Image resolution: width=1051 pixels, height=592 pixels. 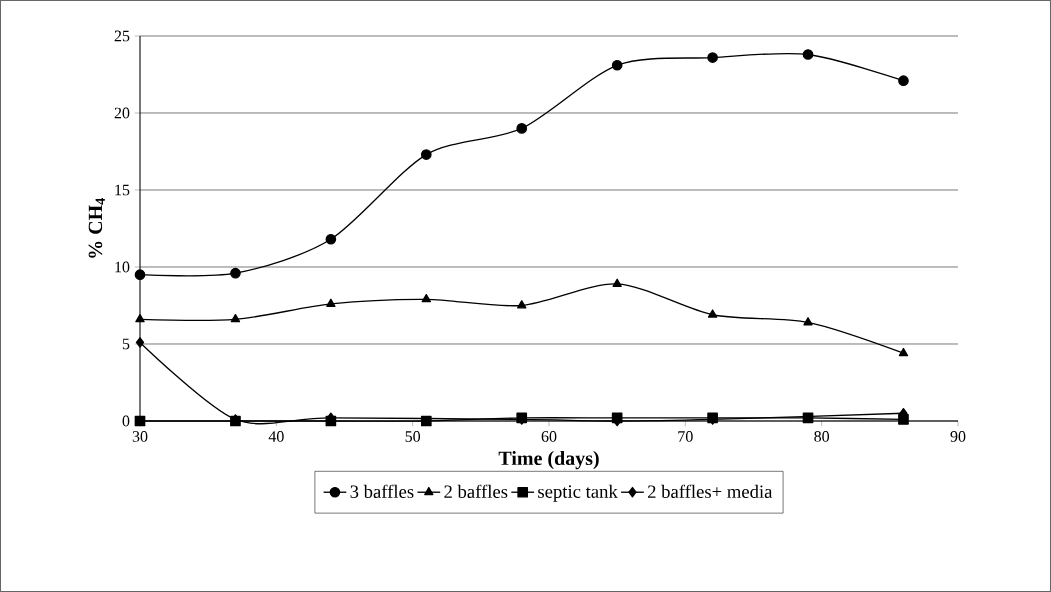 What do you see at coordinates (122, 36) in the screenshot?
I see `y-tick-label: 25` at bounding box center [122, 36].